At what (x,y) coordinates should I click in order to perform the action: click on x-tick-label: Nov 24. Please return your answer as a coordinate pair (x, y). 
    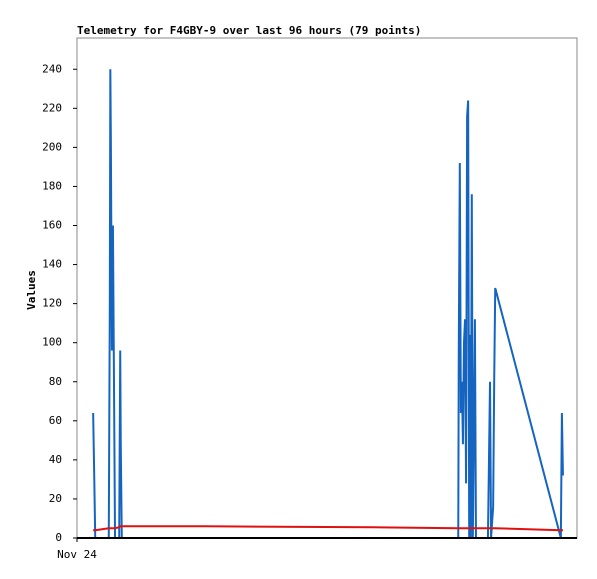
    Looking at the image, I should click on (77, 554).